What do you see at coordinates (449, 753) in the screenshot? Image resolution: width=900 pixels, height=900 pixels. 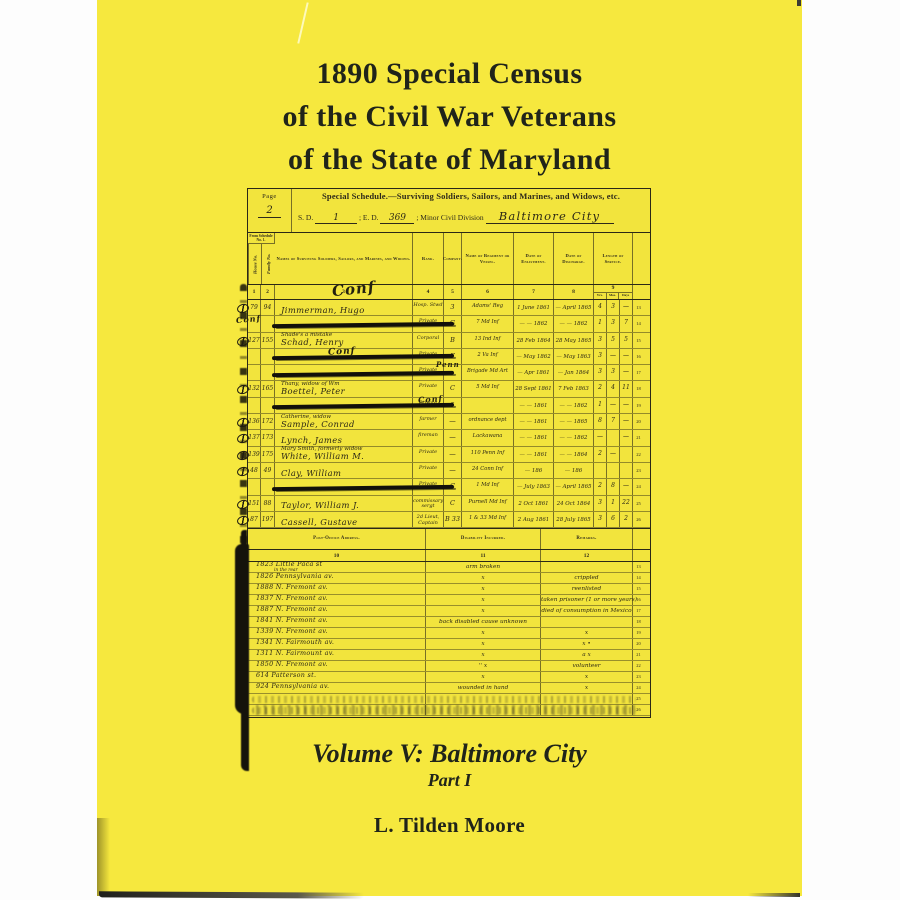 I see `volume-line: Volume V: Baltimore City` at bounding box center [449, 753].